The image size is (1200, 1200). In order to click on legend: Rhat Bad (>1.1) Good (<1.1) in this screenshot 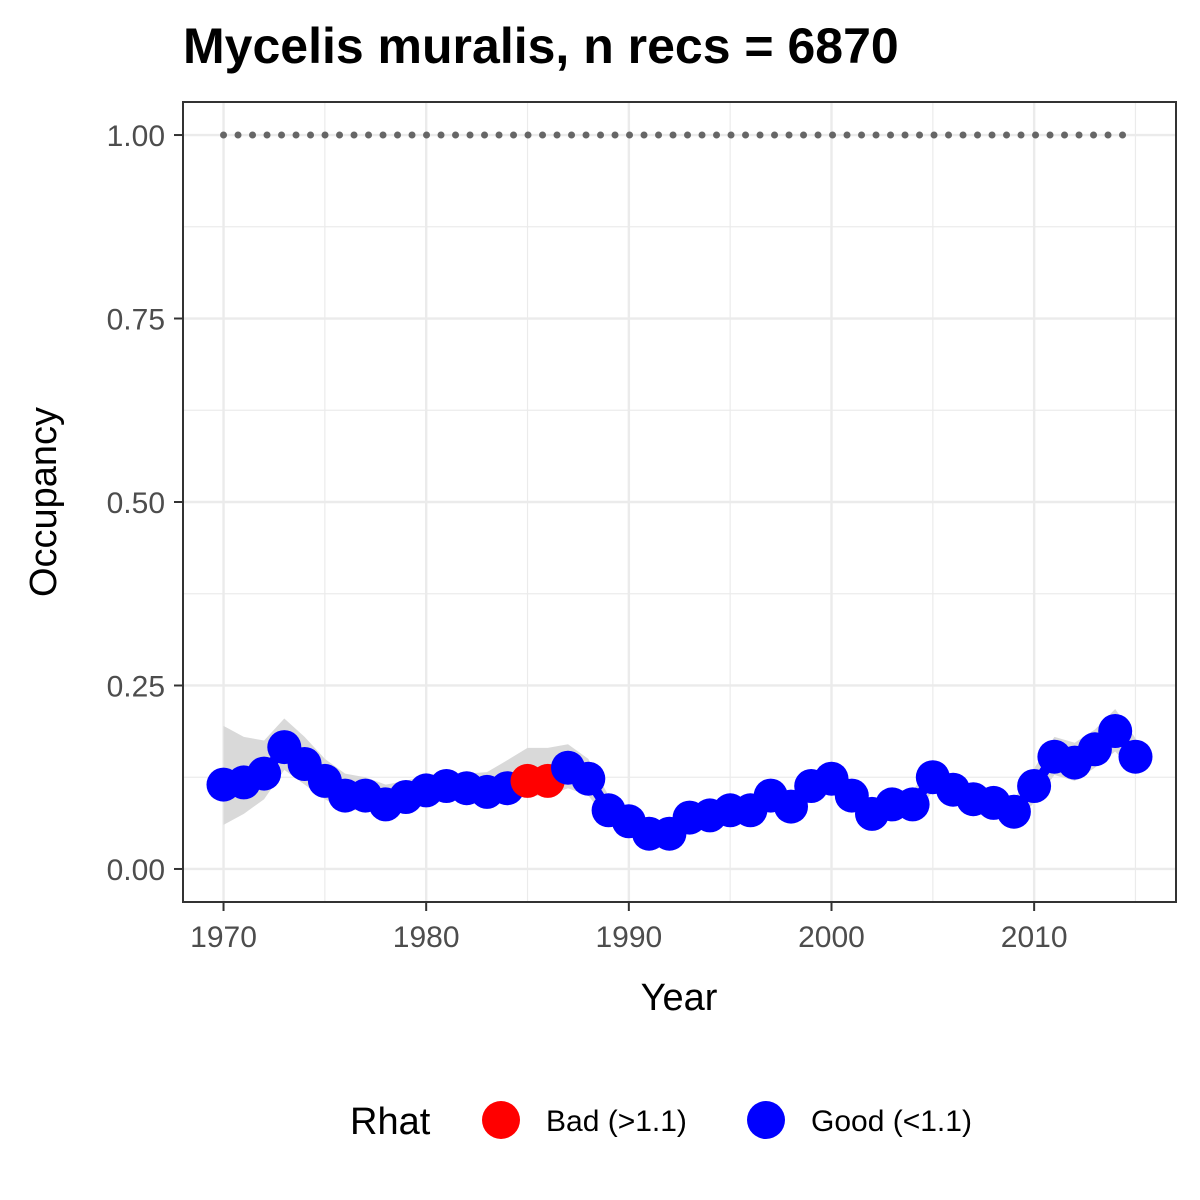, I will do `click(661, 1122)`.